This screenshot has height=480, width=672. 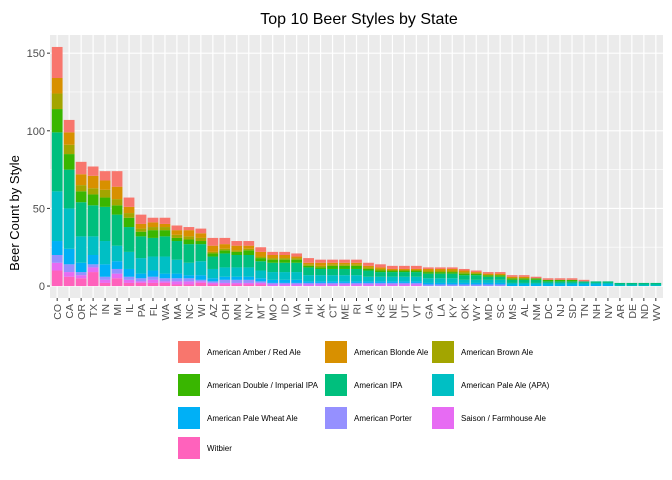 I want to click on legend-label: American Pale Ale (APA), so click(x=505, y=385).